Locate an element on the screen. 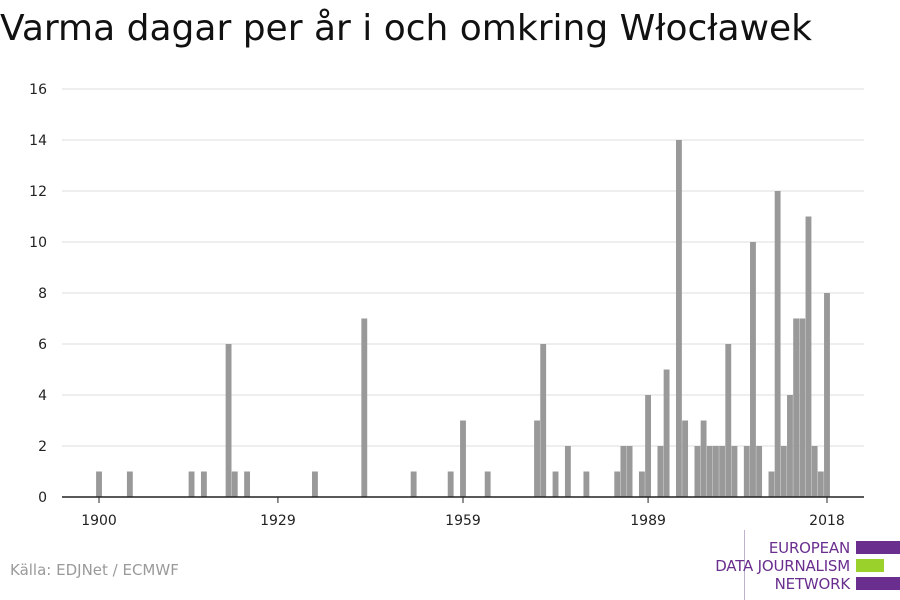  x-tick-label: 1929 is located at coordinates (278, 521).